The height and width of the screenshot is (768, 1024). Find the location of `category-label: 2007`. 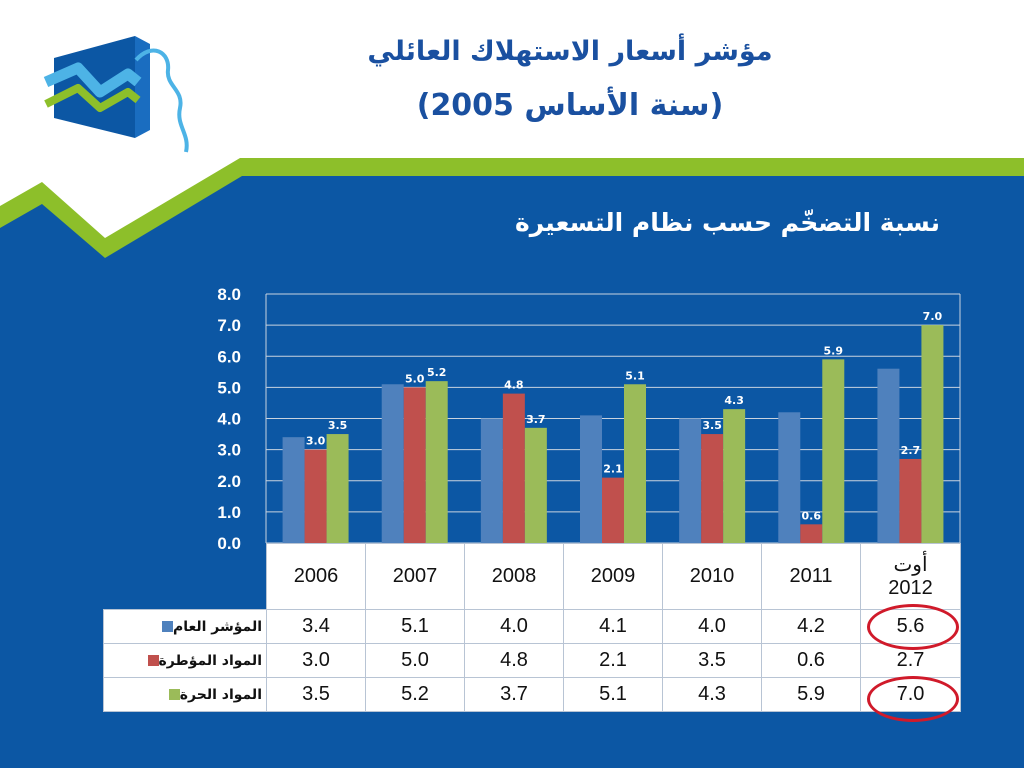

category-label: 2007 is located at coordinates (415, 576).